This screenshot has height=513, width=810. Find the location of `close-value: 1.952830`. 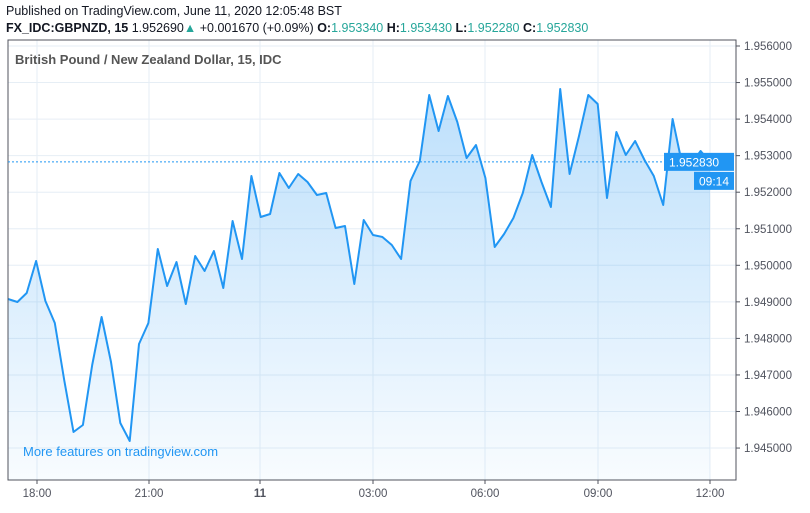

close-value: 1.952830 is located at coordinates (562, 28).